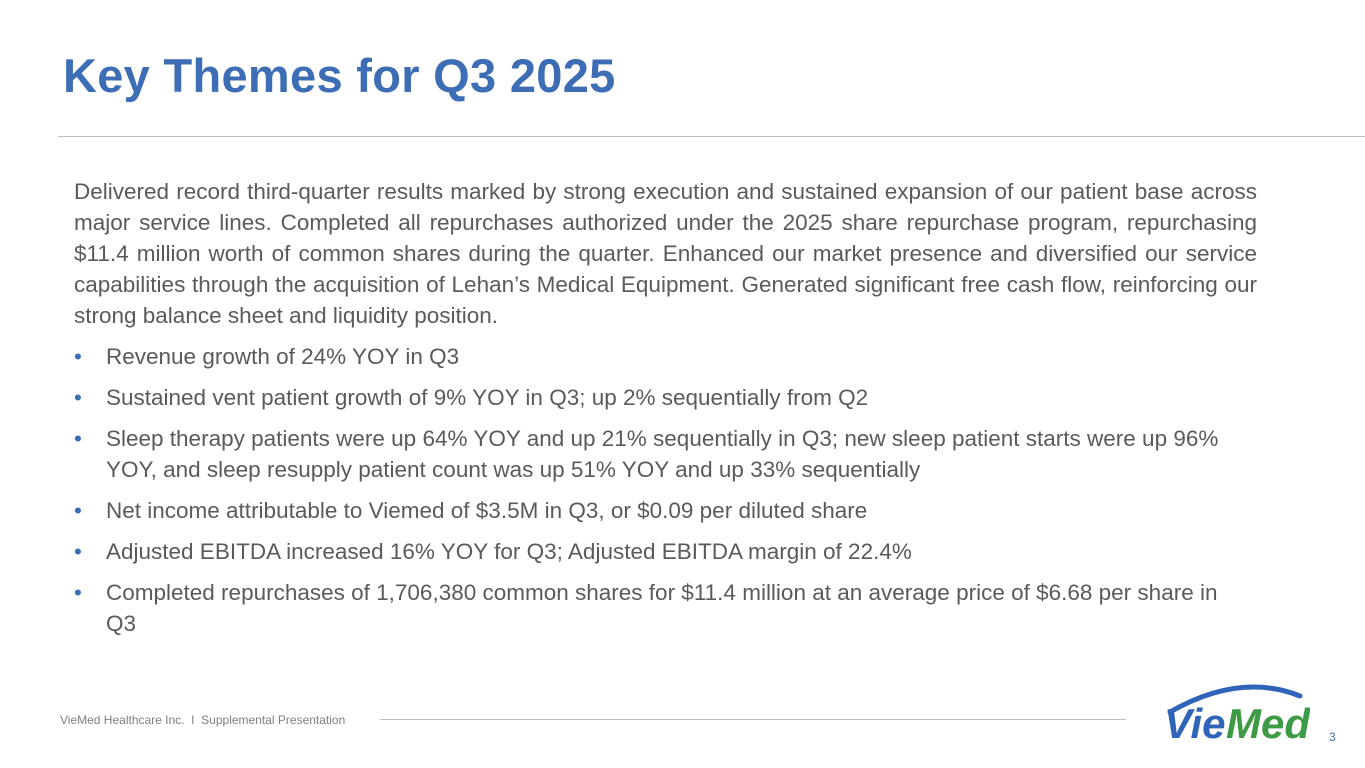 The image size is (1365, 768). What do you see at coordinates (1268, 721) in the screenshot?
I see `svg-text: Med` at bounding box center [1268, 721].